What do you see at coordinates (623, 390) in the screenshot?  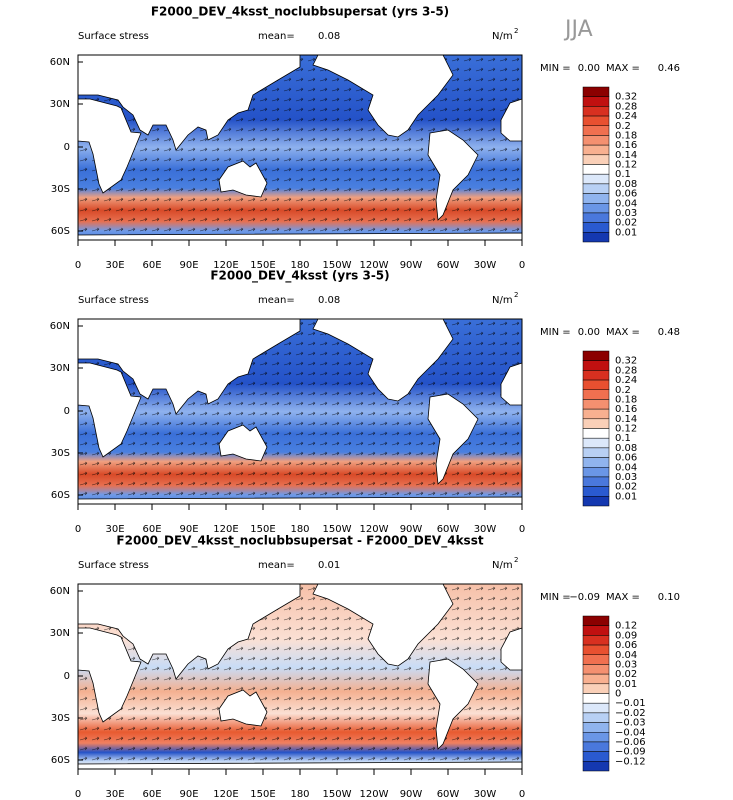 I see `colorbar-label: 0.2` at bounding box center [623, 390].